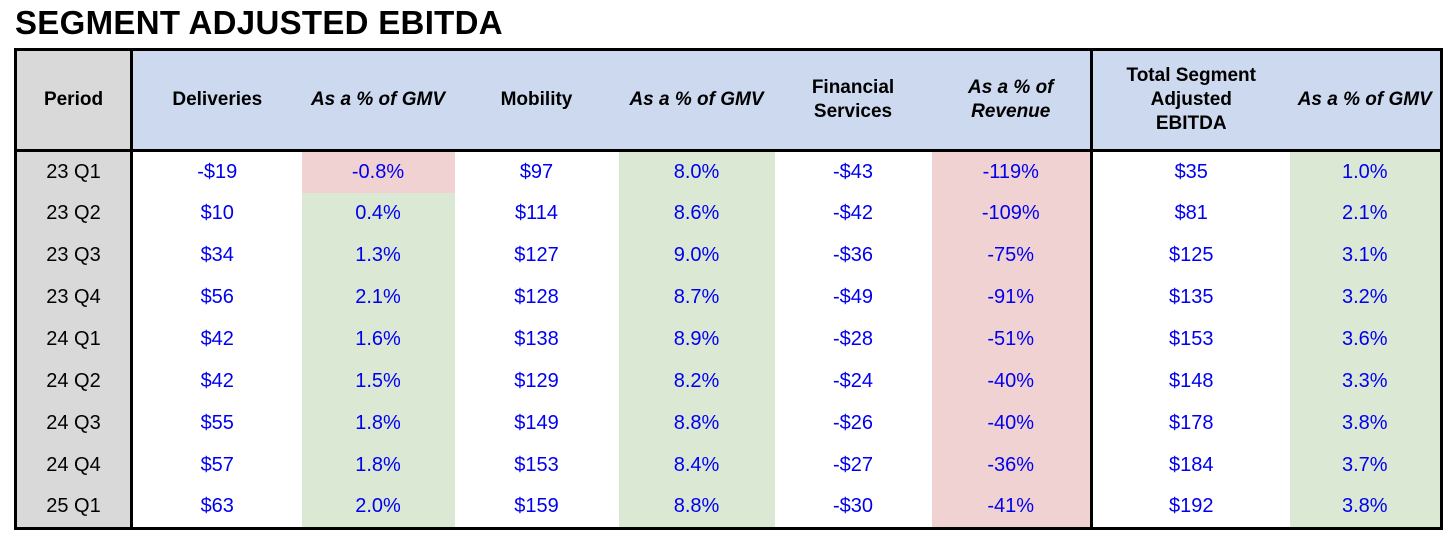 This screenshot has height=542, width=1452. Describe the element at coordinates (696, 171) in the screenshot. I see `cell-mobility-pct-gmv: 8.0%` at that location.